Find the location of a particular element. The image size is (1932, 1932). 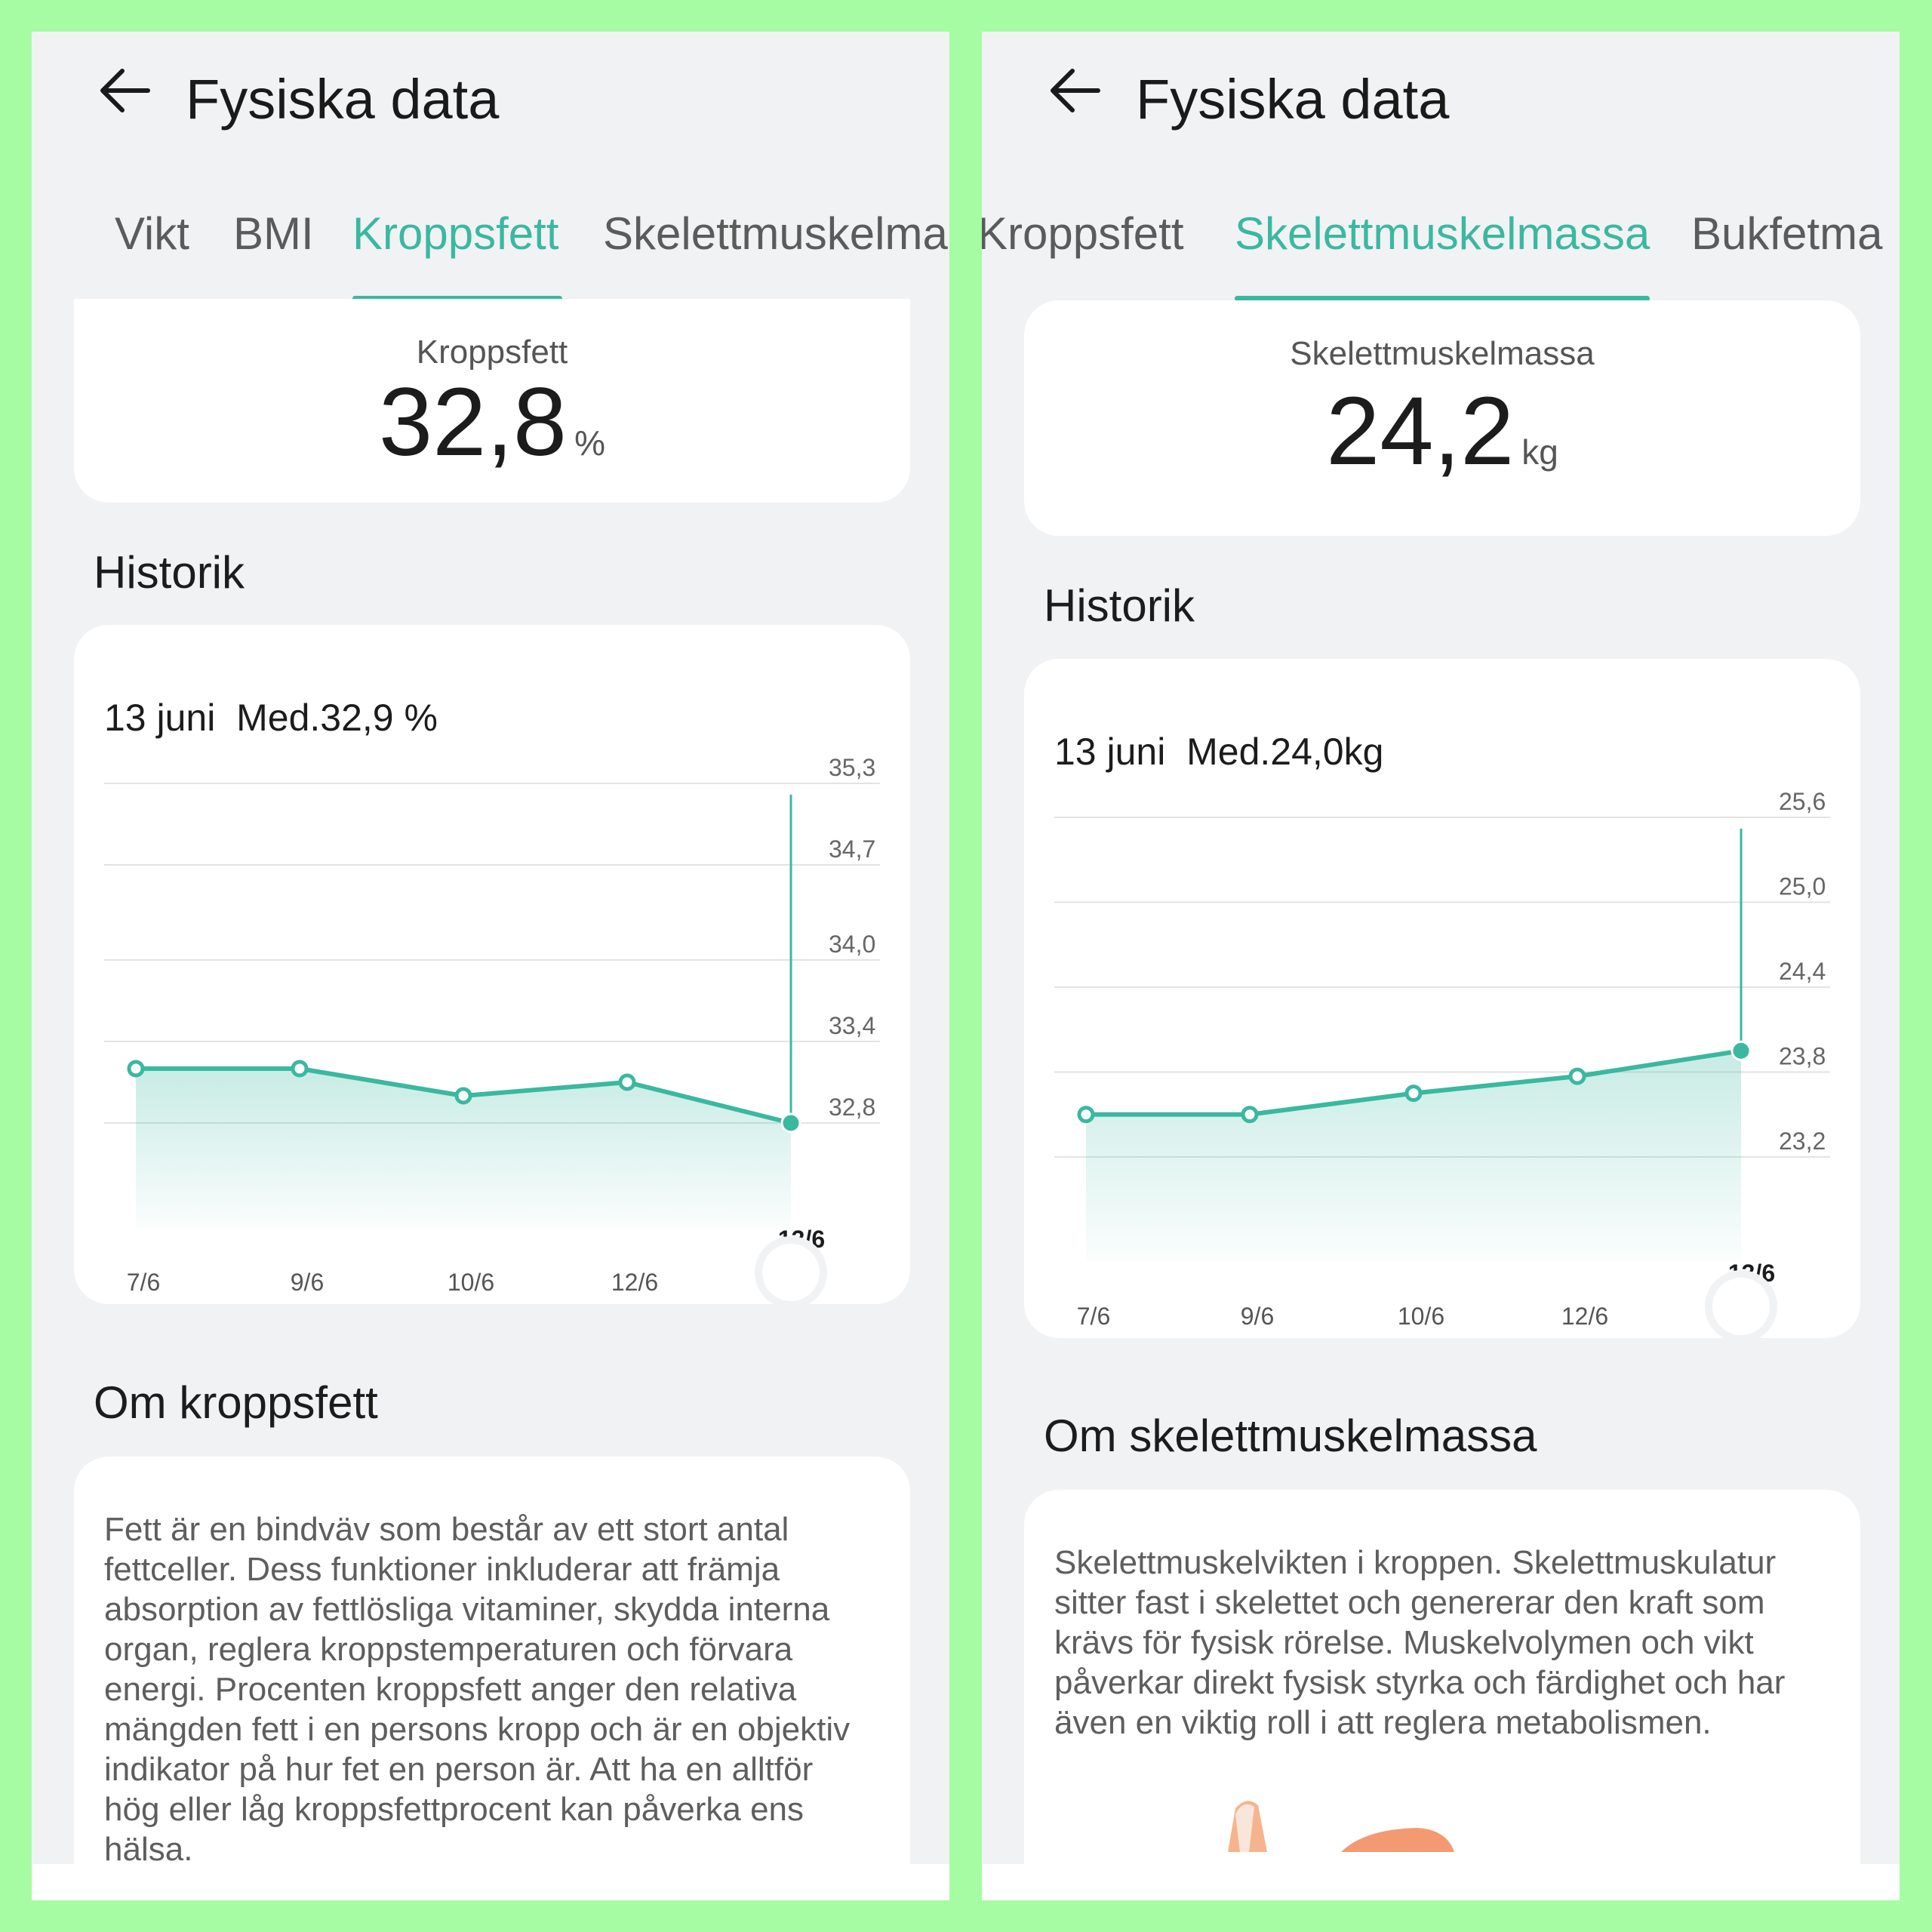

summary-value: 24,2 kg is located at coordinates (1442, 431).